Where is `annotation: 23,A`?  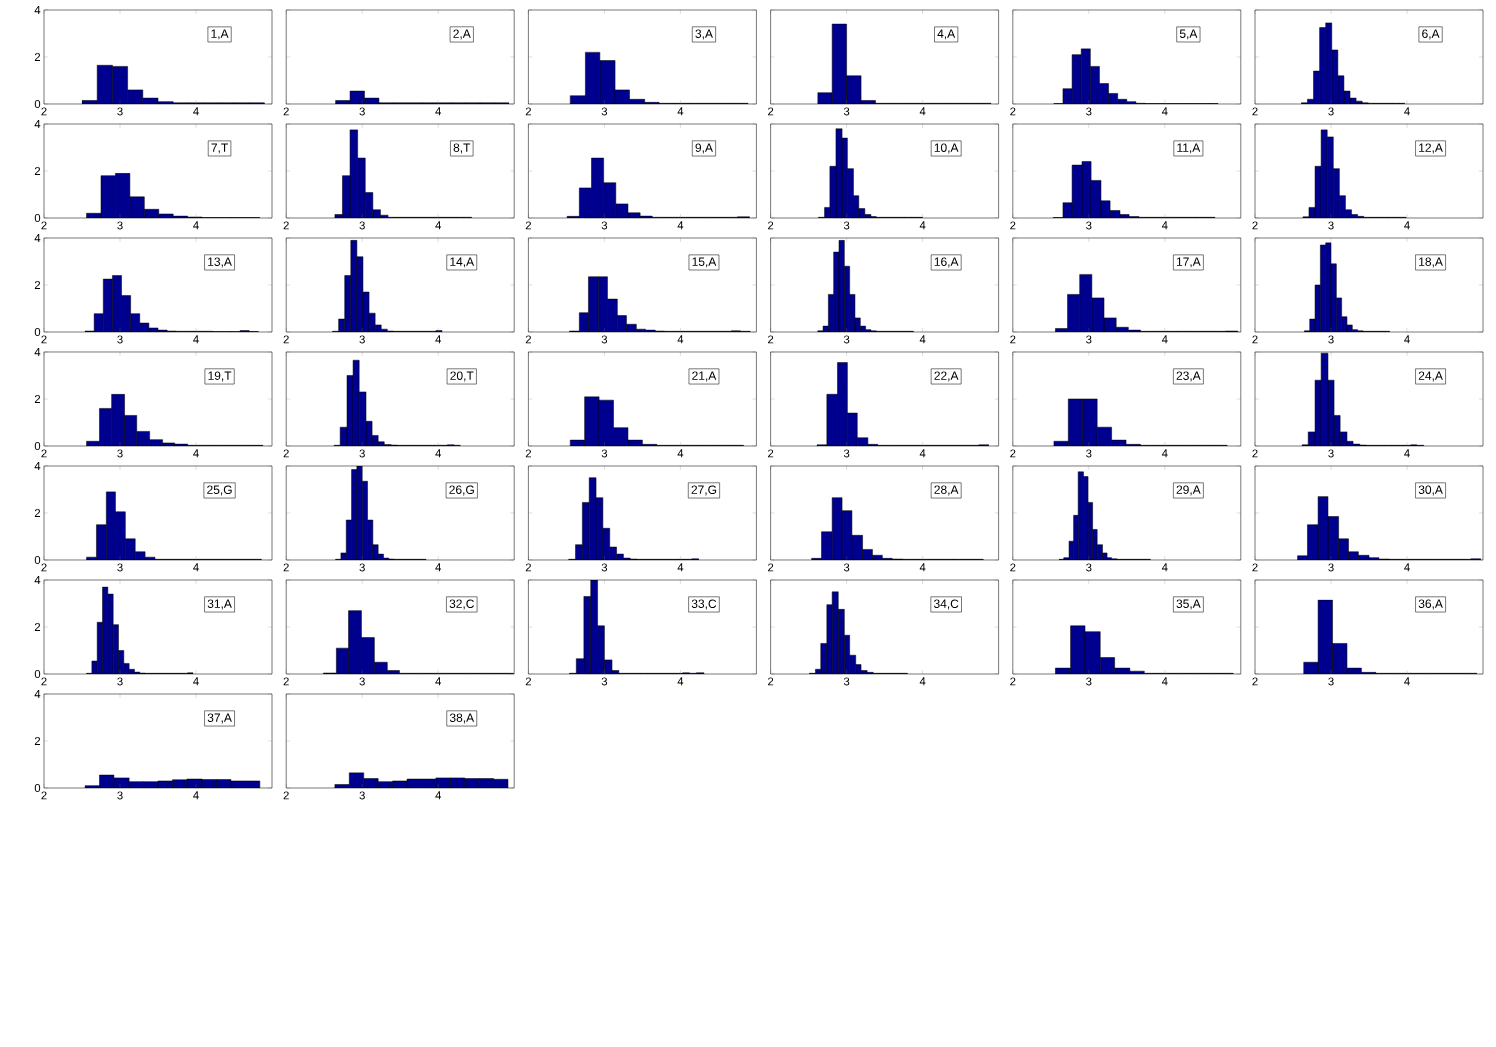 annotation: 23,A is located at coordinates (1188, 376).